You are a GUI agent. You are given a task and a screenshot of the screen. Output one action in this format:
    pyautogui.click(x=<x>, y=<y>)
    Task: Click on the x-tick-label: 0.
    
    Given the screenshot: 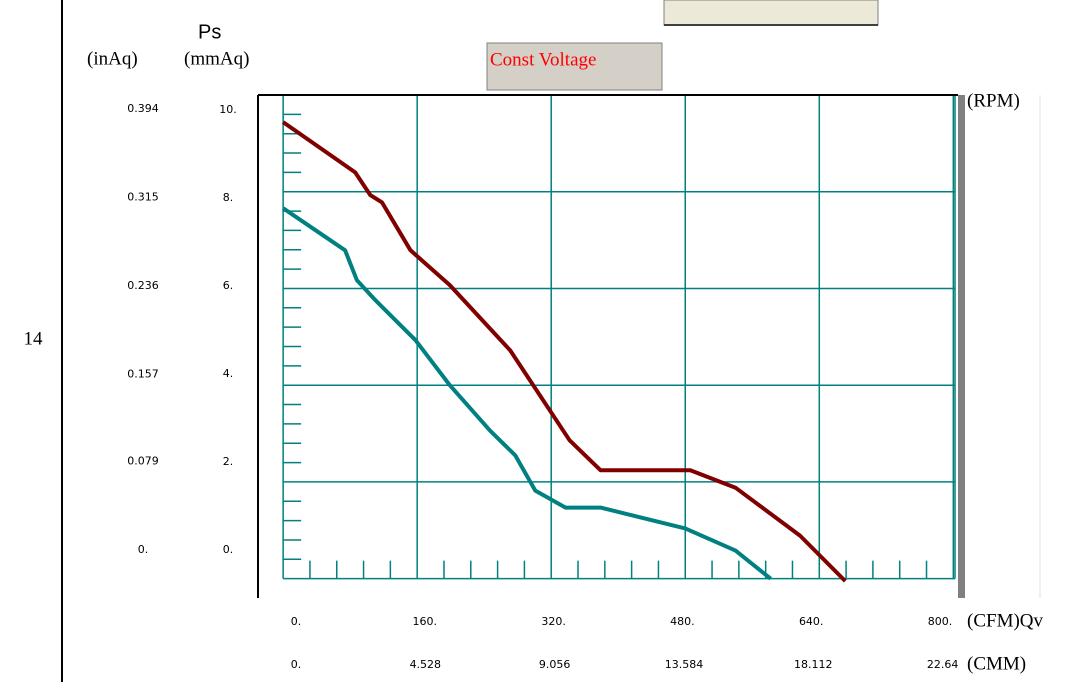 What is the action you would take?
    pyautogui.click(x=296, y=621)
    